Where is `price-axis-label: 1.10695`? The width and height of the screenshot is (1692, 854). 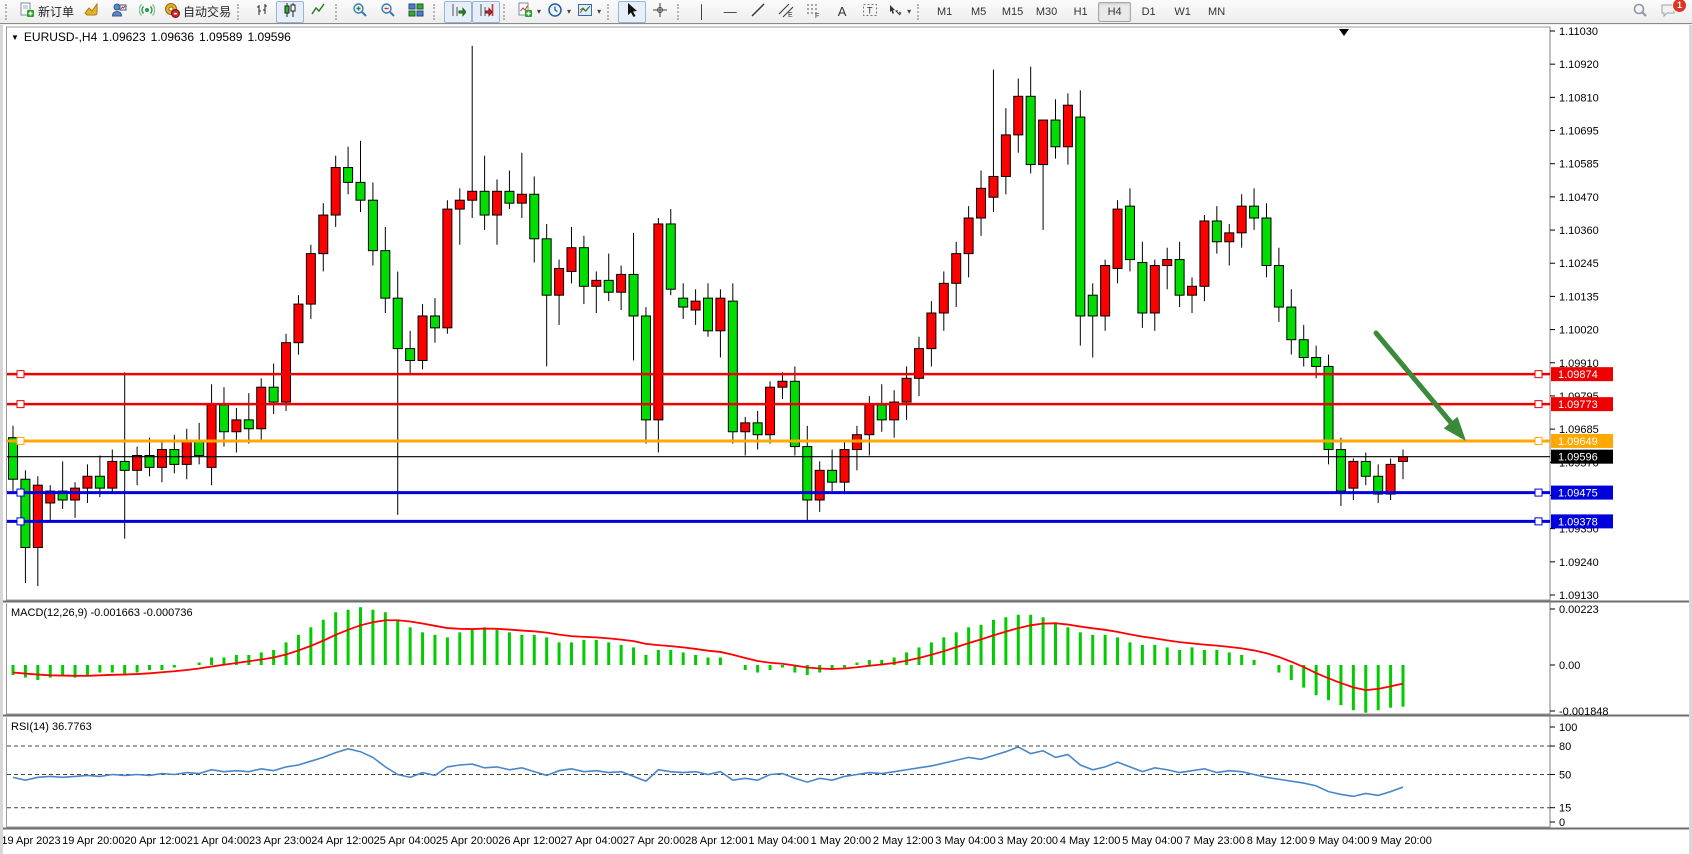
price-axis-label: 1.10695 is located at coordinates (1579, 132).